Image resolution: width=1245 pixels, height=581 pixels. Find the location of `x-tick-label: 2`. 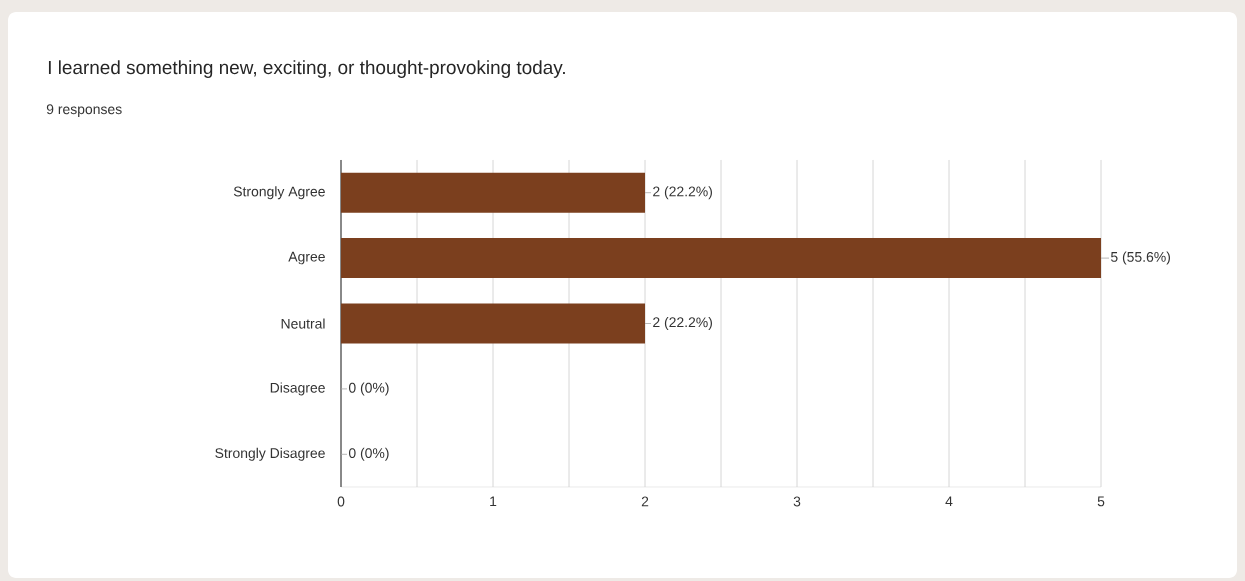

x-tick-label: 2 is located at coordinates (645, 501).